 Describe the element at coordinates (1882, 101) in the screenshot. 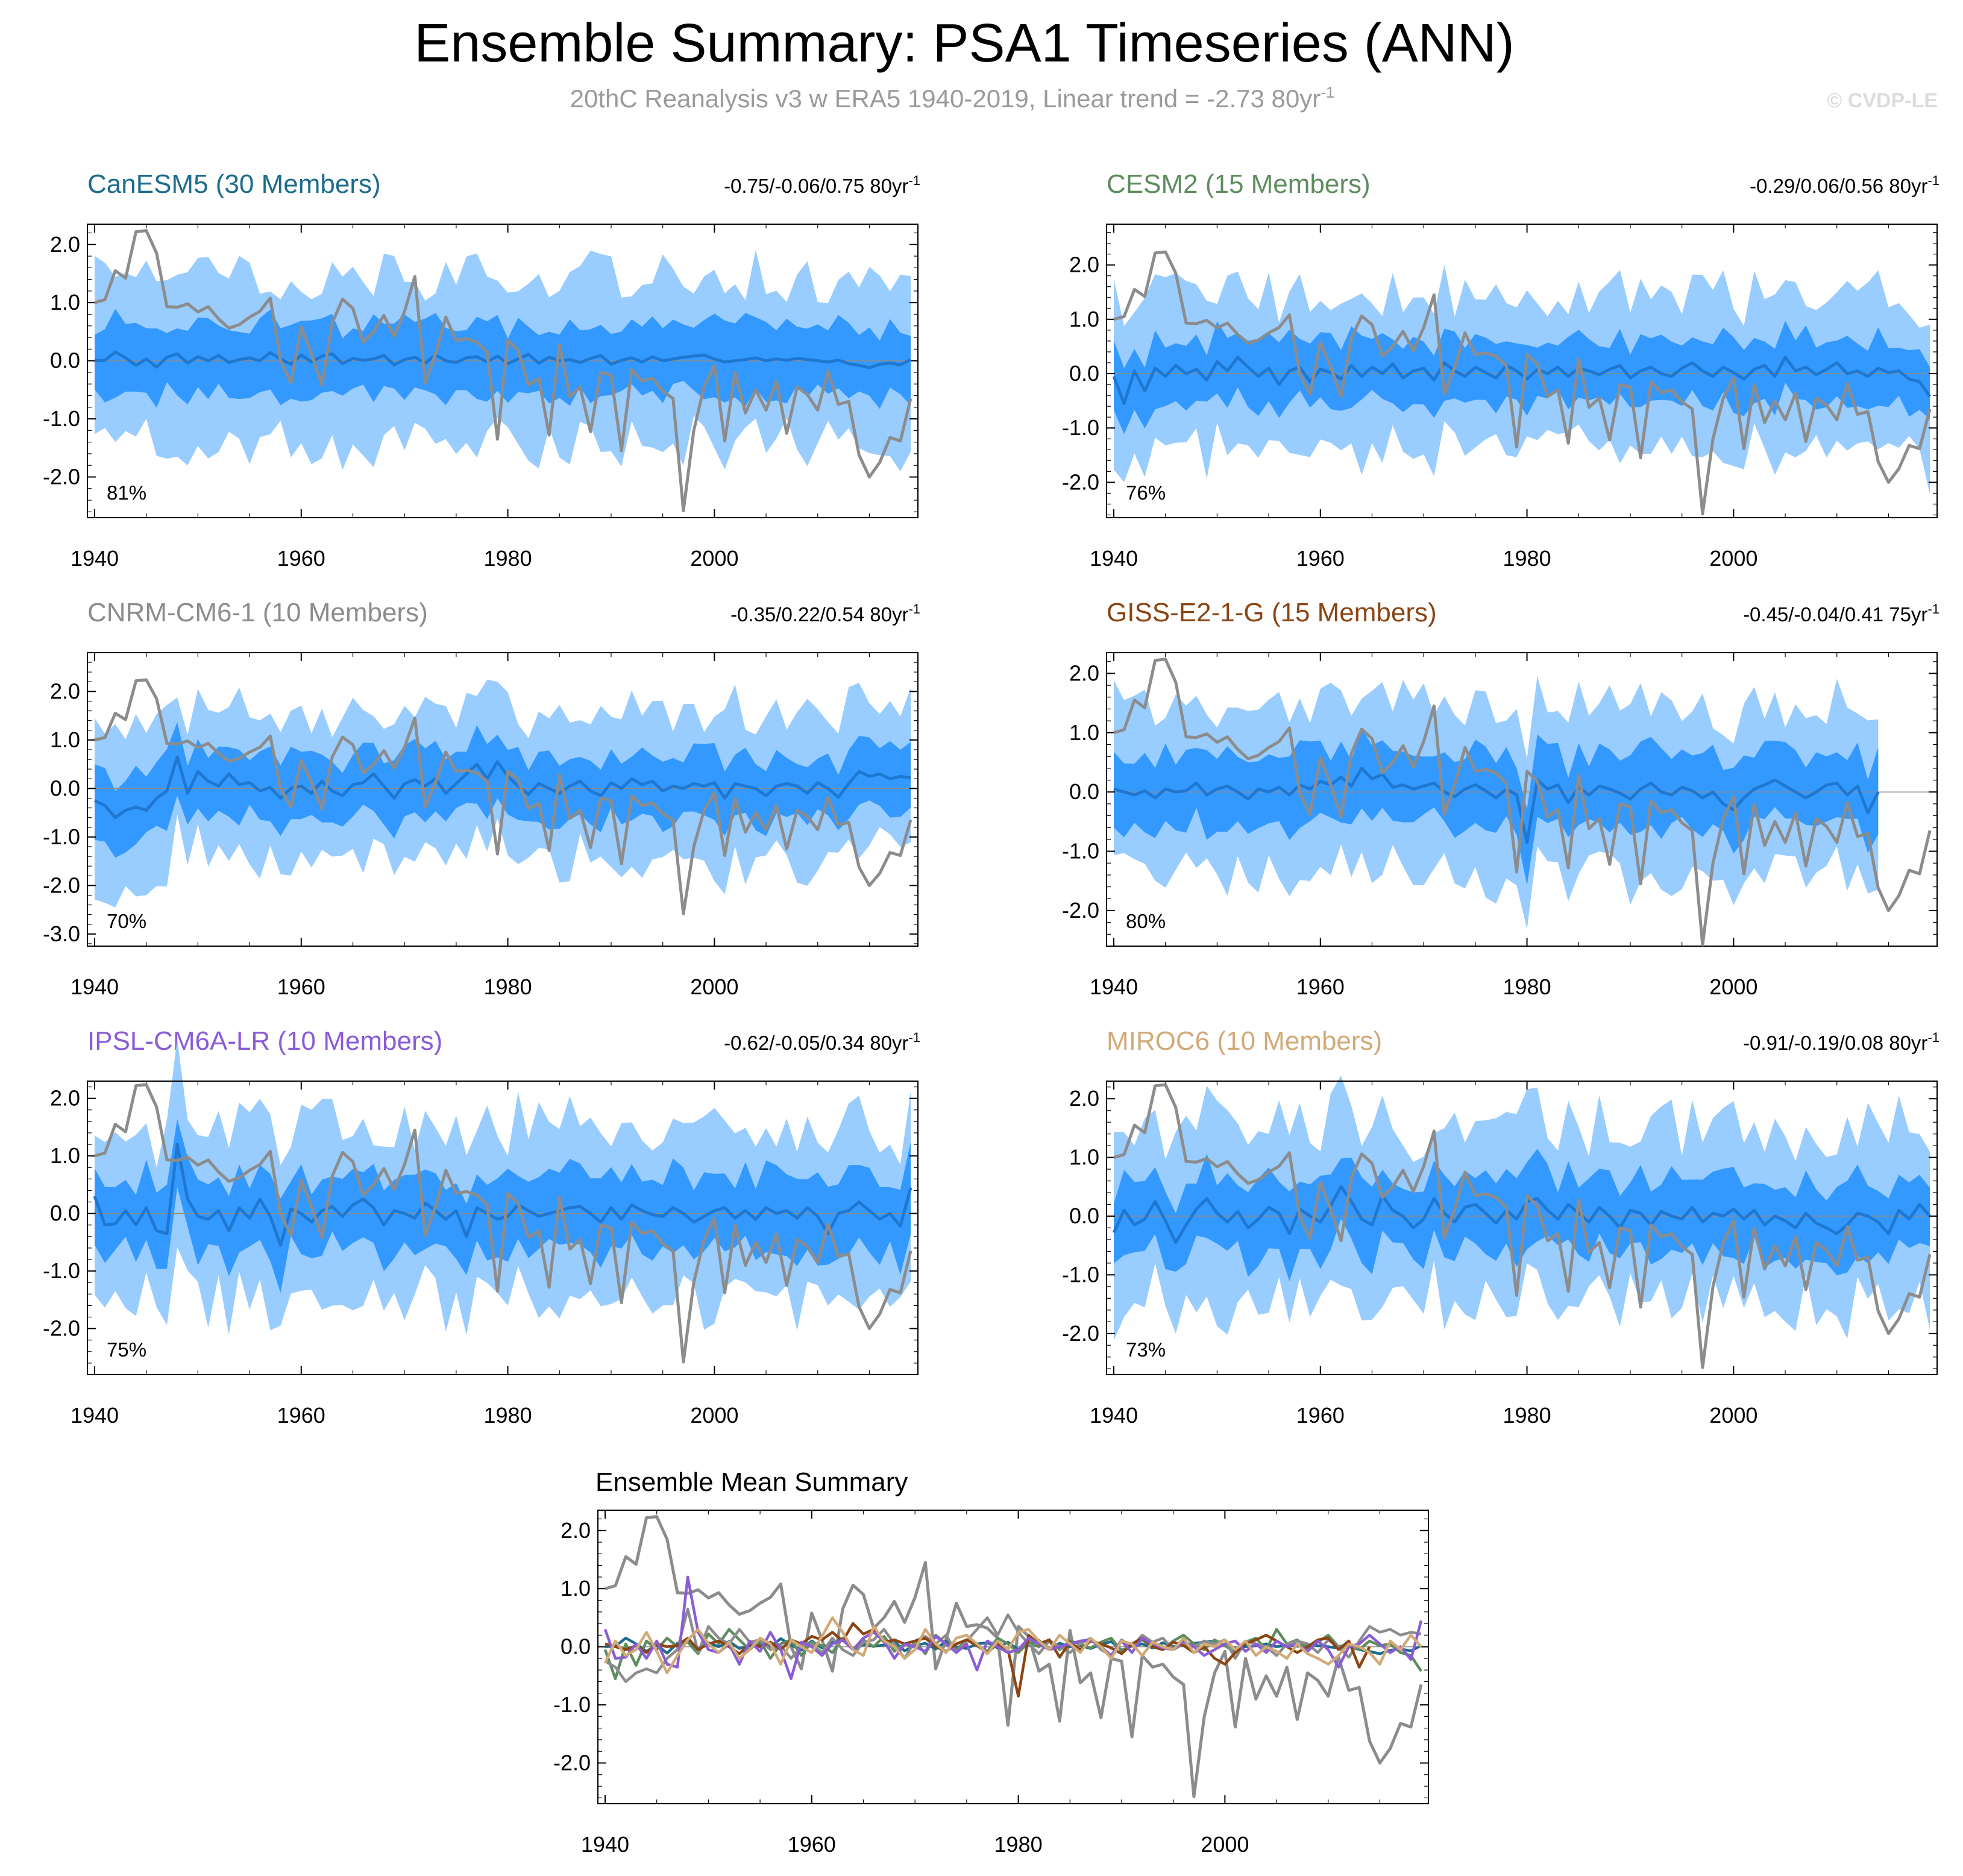

I see `copyright-label: © CVDP-LE` at that location.